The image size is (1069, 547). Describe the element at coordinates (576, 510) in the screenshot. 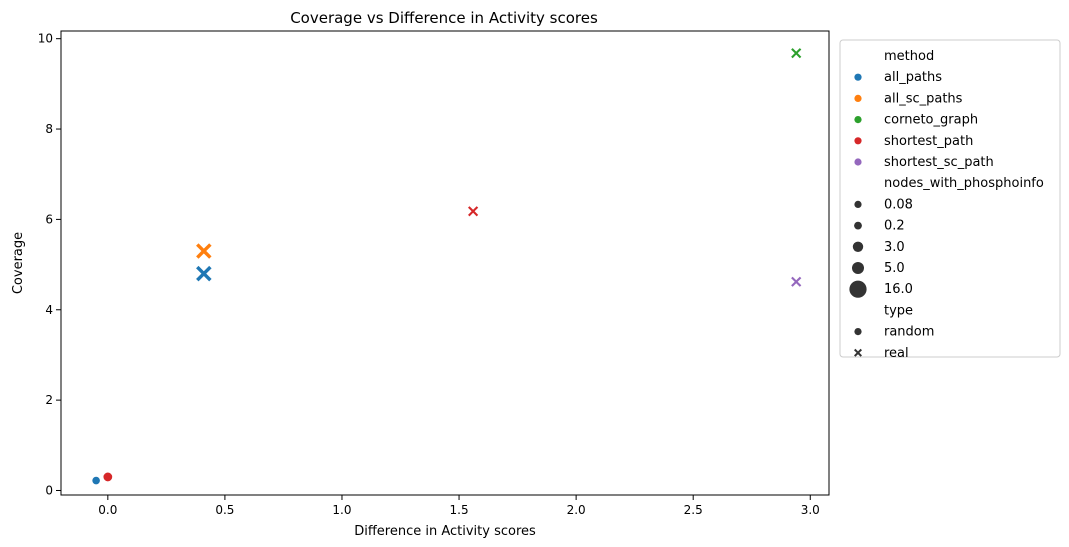

I see `x-tick-label: 2.0` at that location.